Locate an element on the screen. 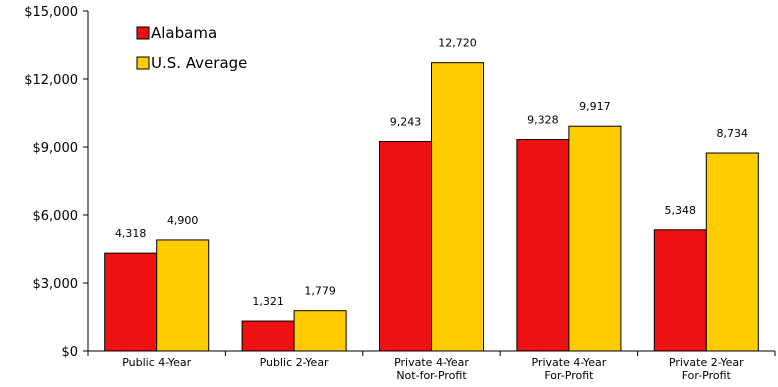  y-tick-label: $15,000 is located at coordinates (51, 12).